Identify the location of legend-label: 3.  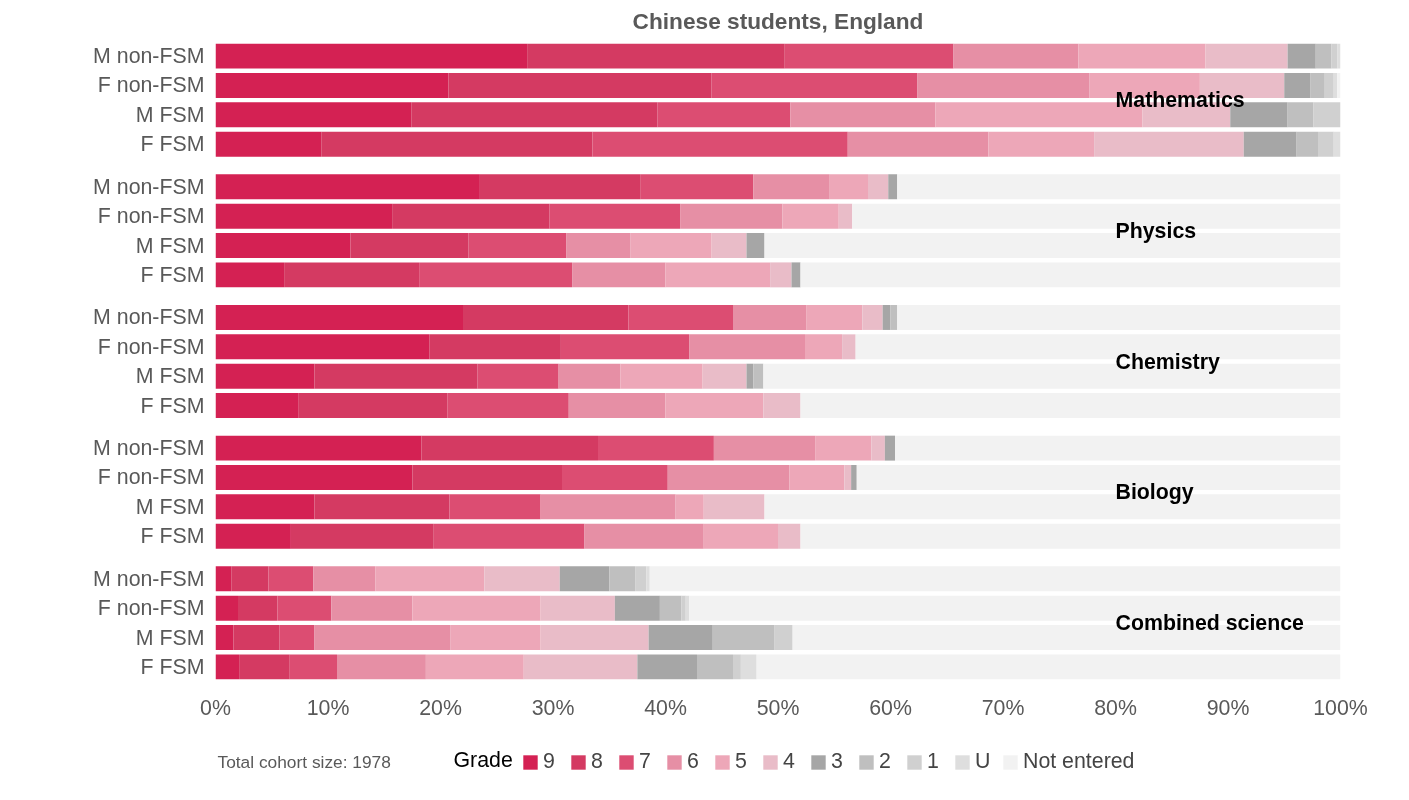
(837, 761).